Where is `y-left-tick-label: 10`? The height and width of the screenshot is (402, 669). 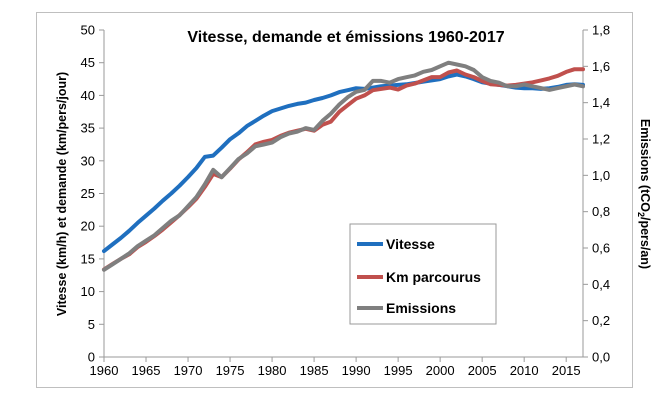
y-left-tick-label: 10 is located at coordinates (88, 291).